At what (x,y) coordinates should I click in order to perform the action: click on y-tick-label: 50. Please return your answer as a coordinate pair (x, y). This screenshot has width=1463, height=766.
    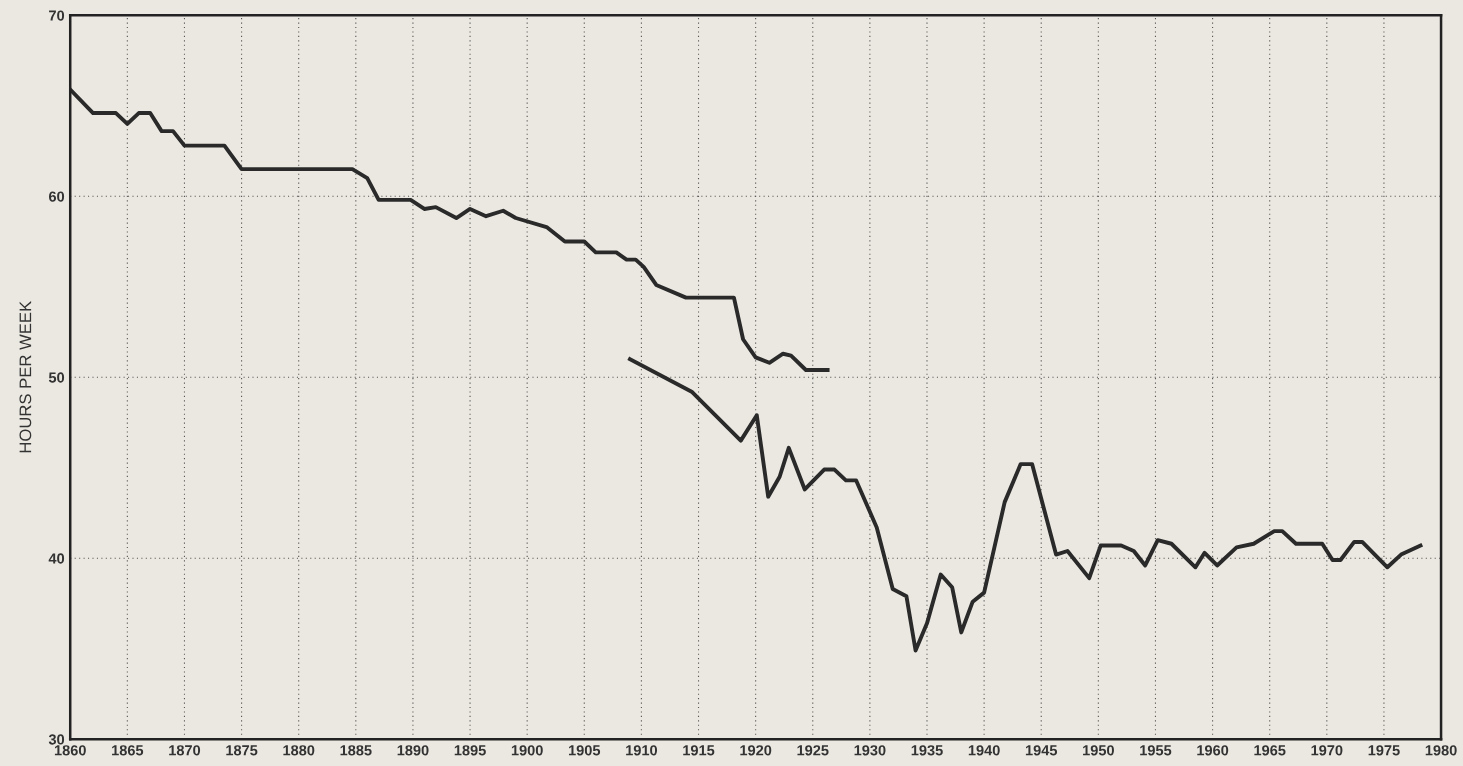
    Looking at the image, I should click on (56, 377).